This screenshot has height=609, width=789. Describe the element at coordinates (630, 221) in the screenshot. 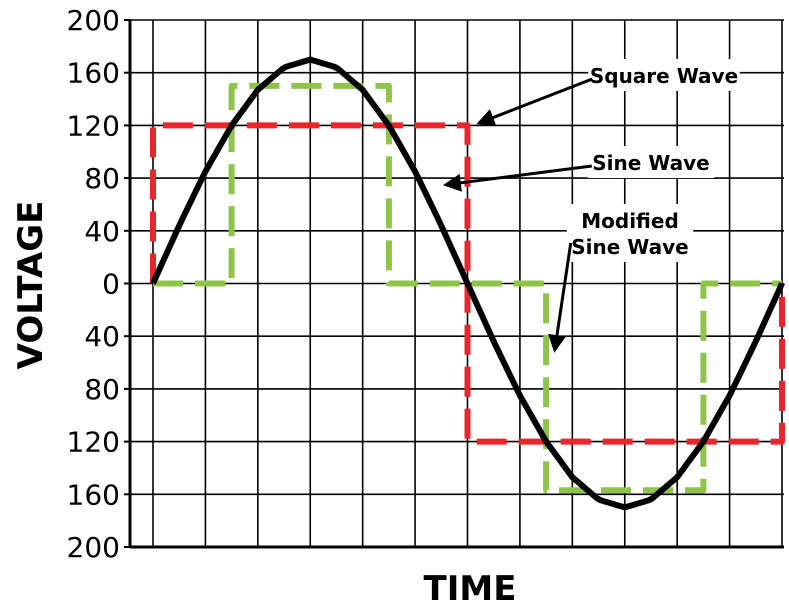

I see `annotation-label: Modified` at that location.